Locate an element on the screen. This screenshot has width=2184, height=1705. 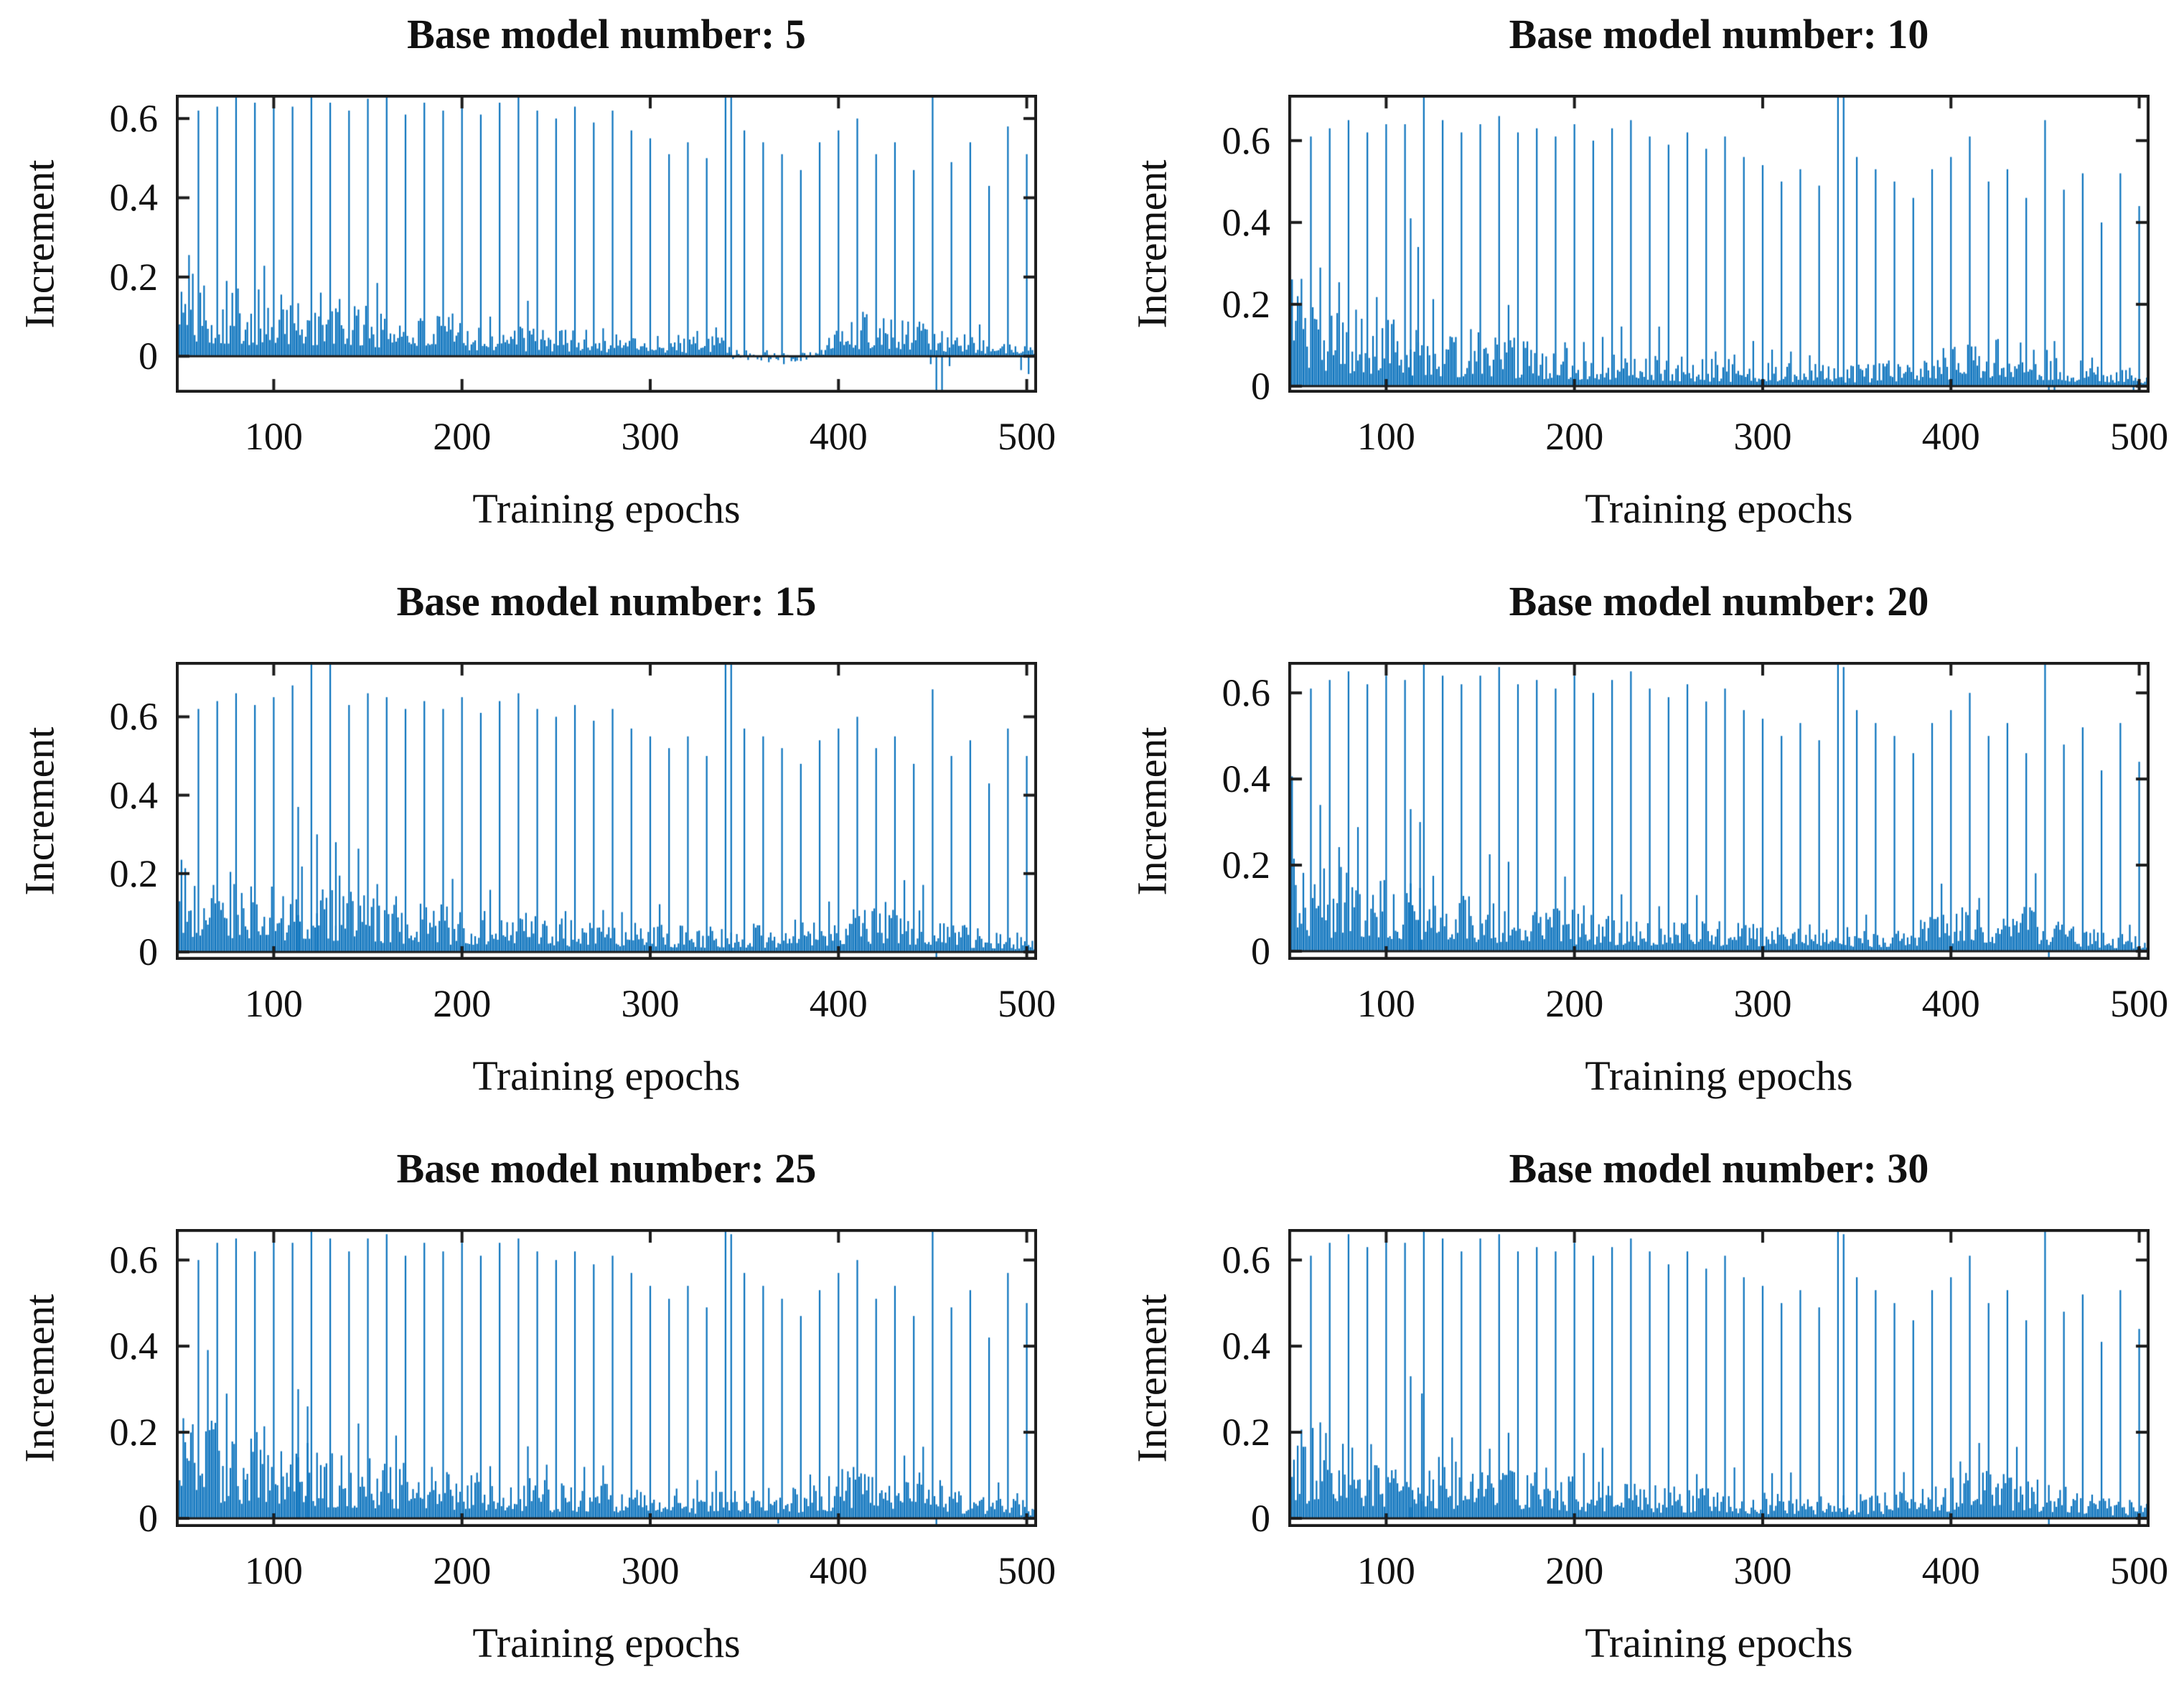
plot-title: Base model number: 10 is located at coordinates (1719, 34).